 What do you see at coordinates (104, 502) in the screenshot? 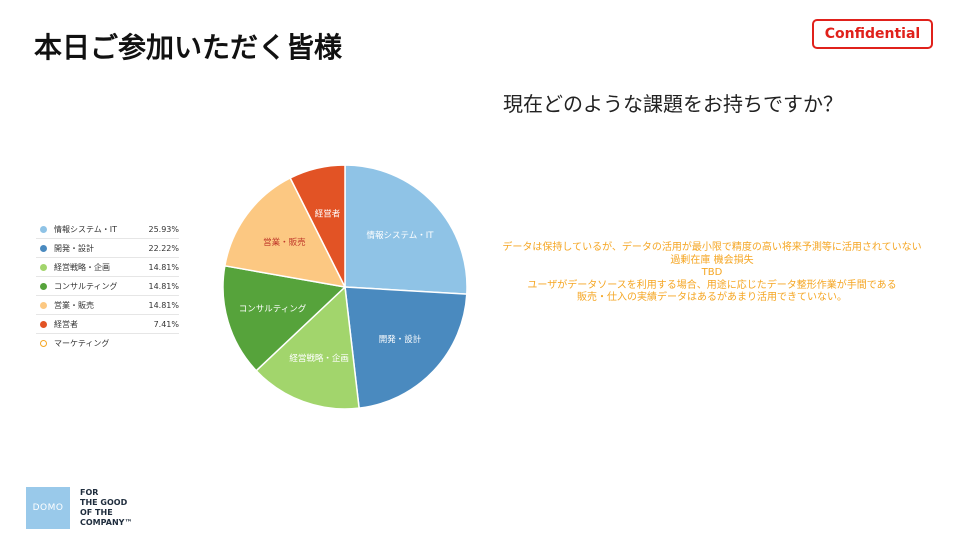
I see `logo-tagline-line: THE GOOD` at bounding box center [104, 502].